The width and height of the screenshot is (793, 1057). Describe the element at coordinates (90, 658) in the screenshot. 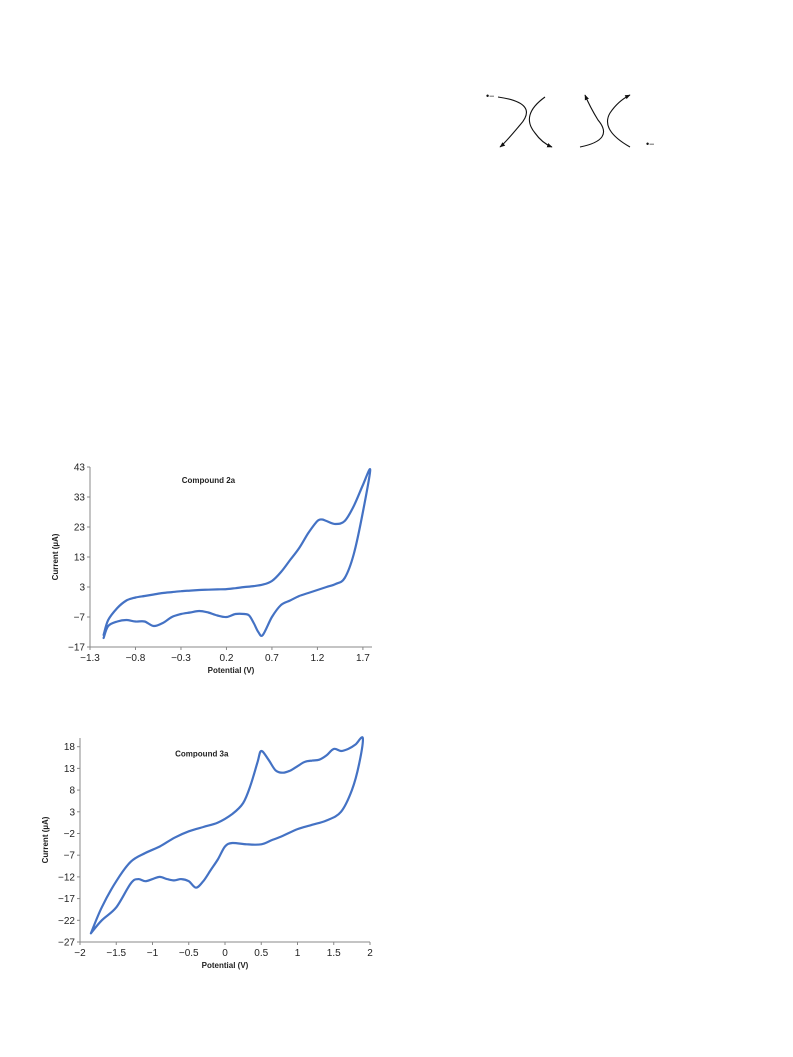

I see `x-tick-label: −1.3` at that location.